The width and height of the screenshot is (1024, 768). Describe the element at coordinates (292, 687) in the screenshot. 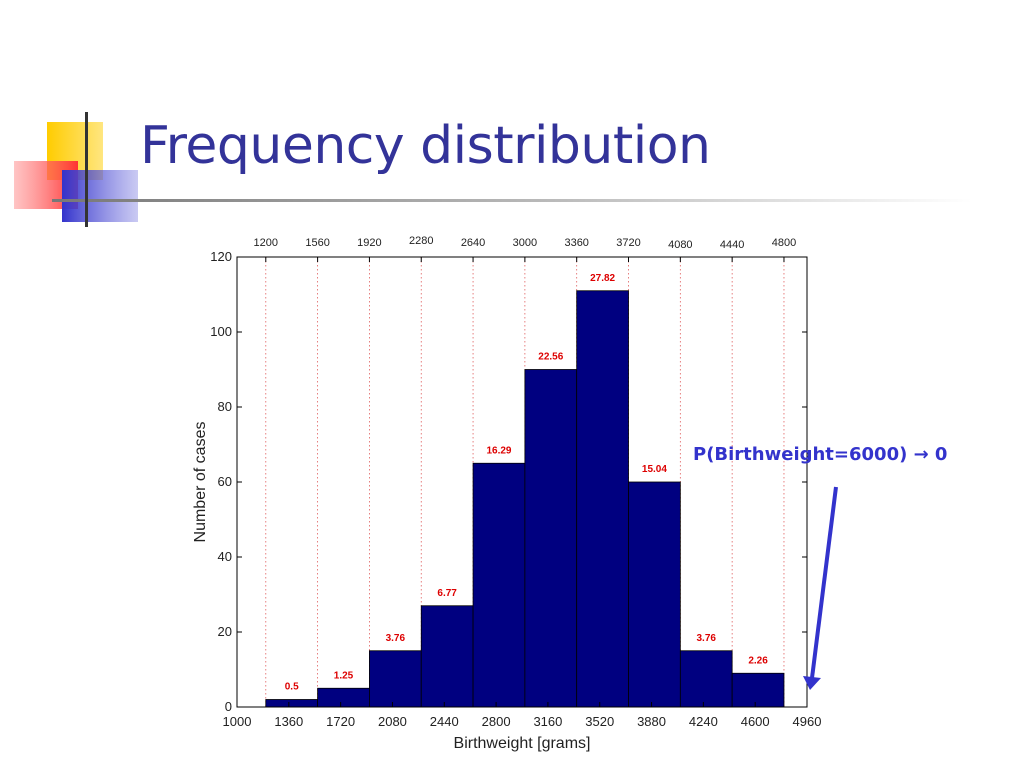

I see `bar-percent-label: 0.5` at that location.